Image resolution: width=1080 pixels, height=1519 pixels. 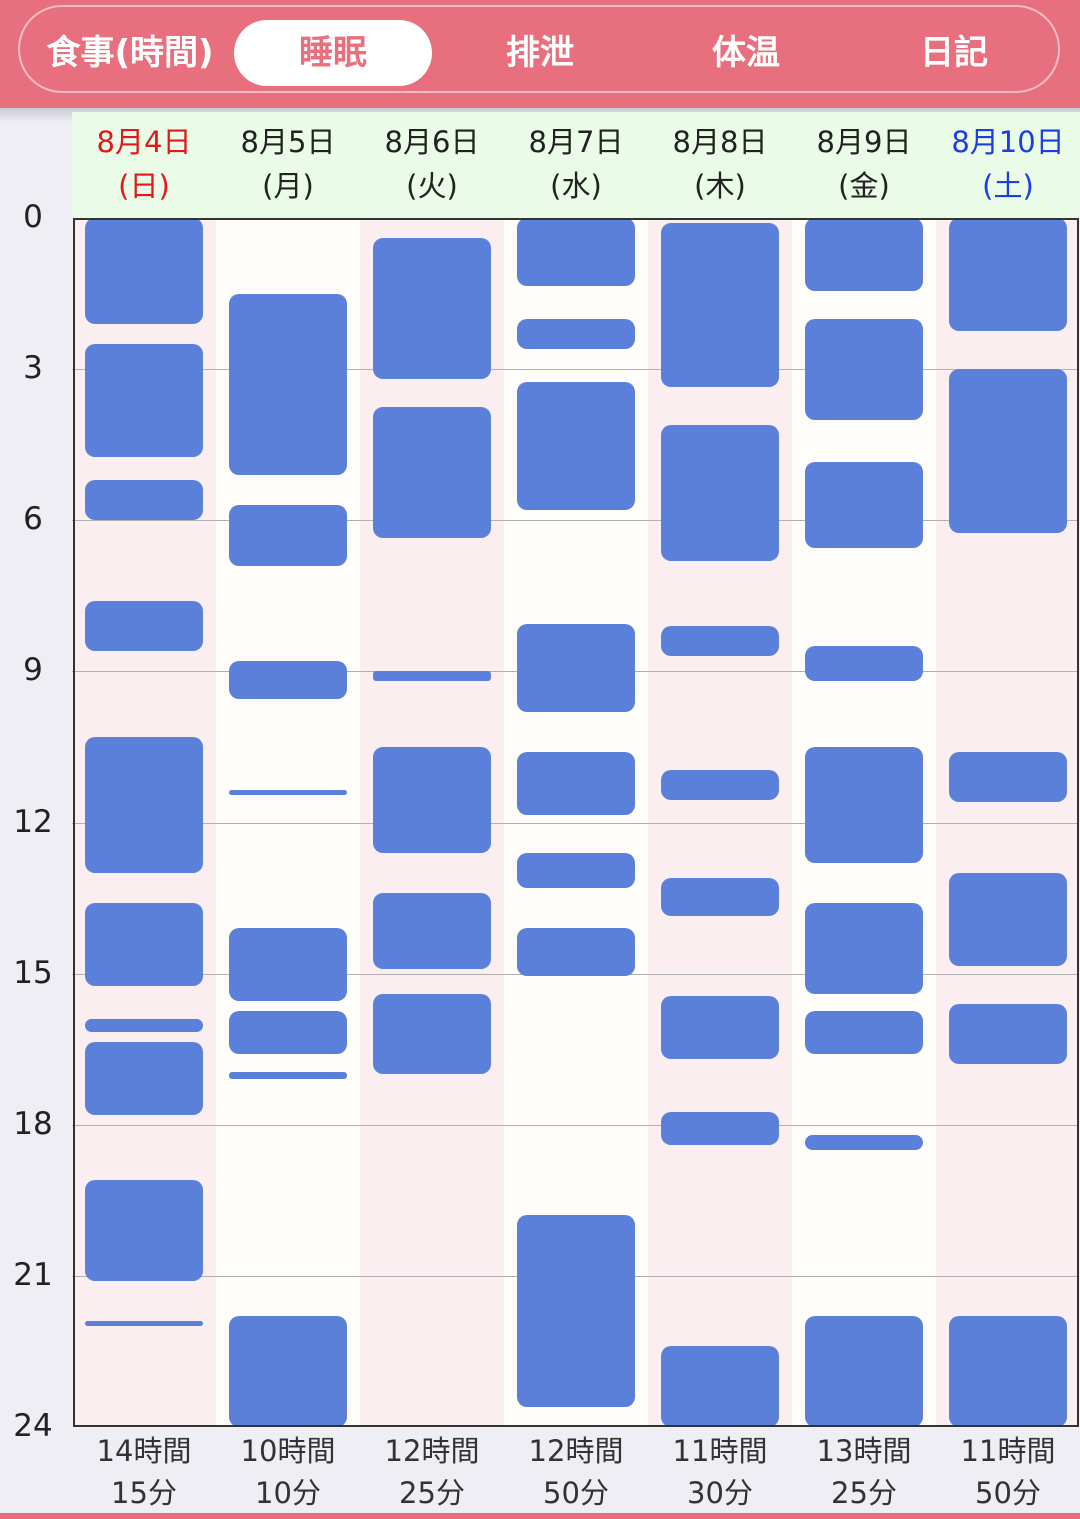 What do you see at coordinates (864, 1451) in the screenshot?
I see `sleep-total-hours: 13時間` at bounding box center [864, 1451].